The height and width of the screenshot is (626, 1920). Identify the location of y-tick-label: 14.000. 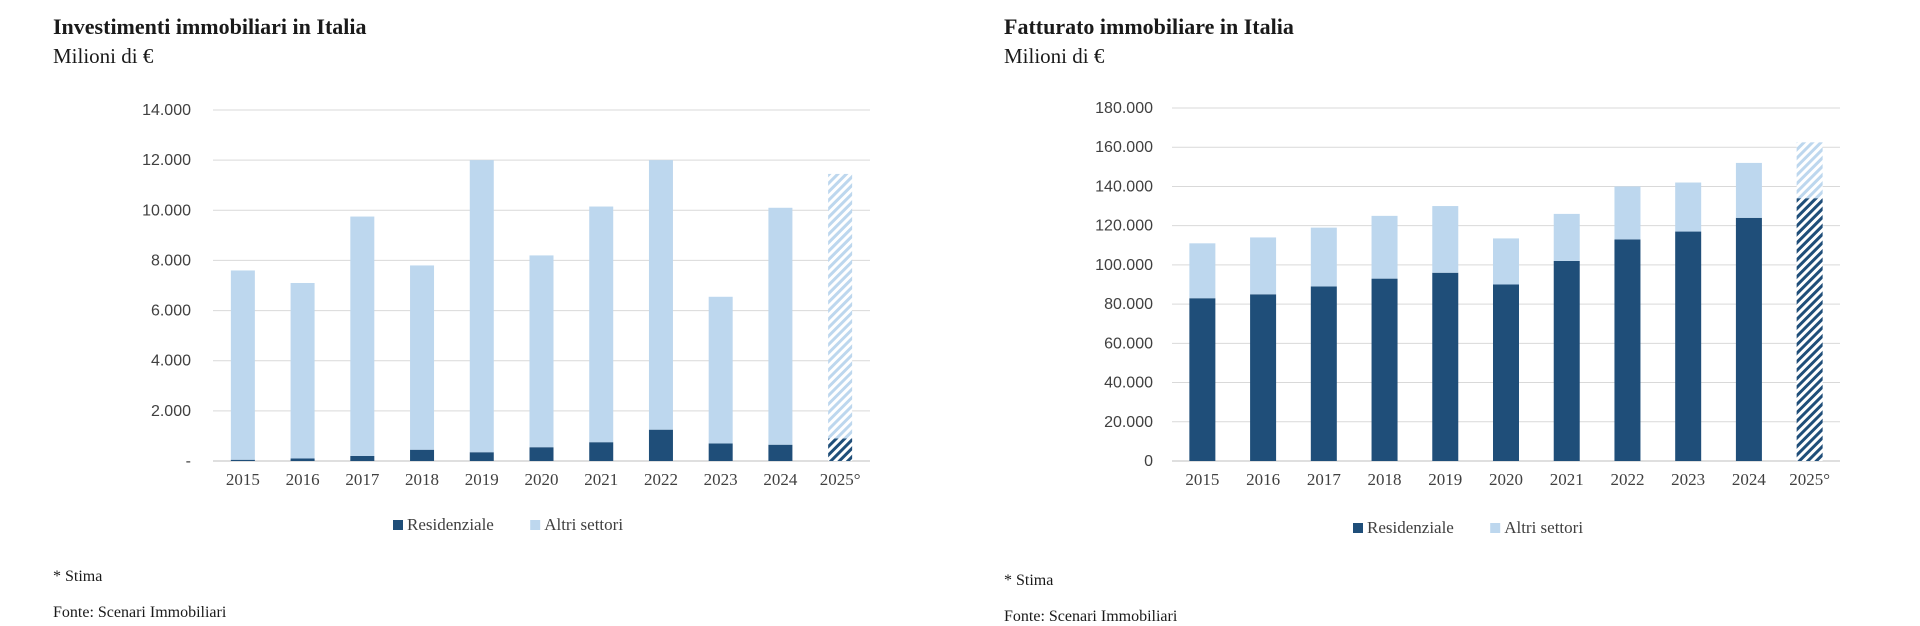
(166, 110).